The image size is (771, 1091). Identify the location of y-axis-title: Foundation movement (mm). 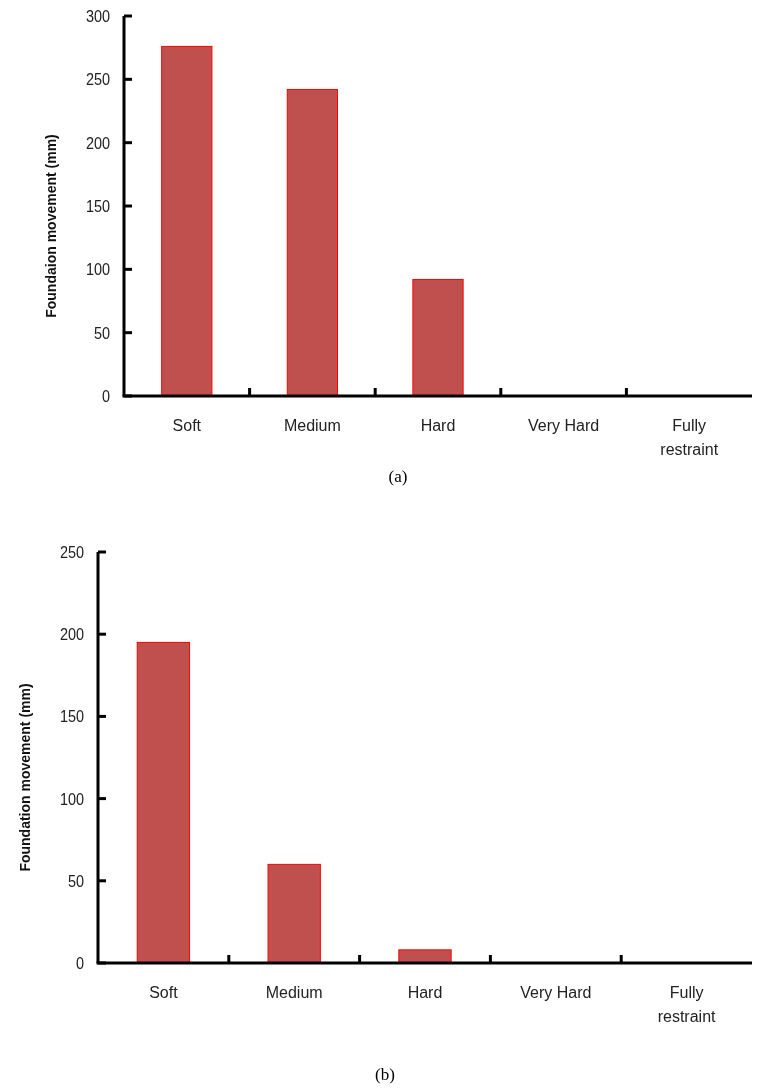
(25, 777).